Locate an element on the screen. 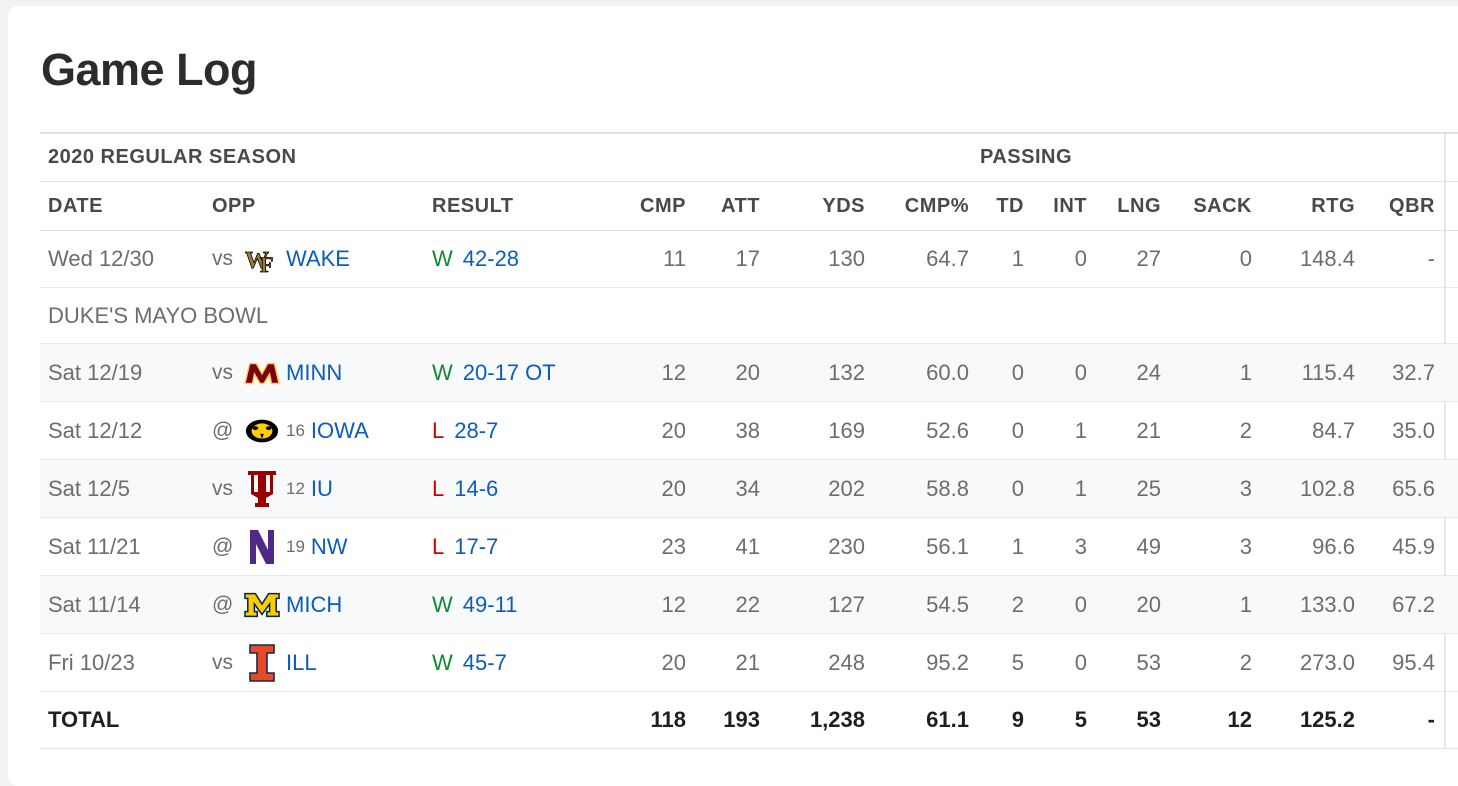  stat-yds: 202 is located at coordinates (846, 488).